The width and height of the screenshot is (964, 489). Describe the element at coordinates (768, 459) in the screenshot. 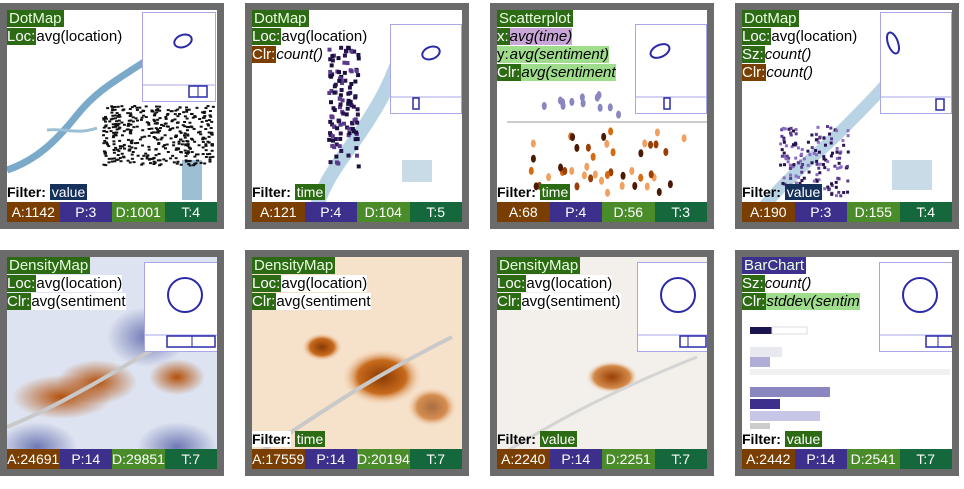

I see `stat-a: A:2442` at that location.